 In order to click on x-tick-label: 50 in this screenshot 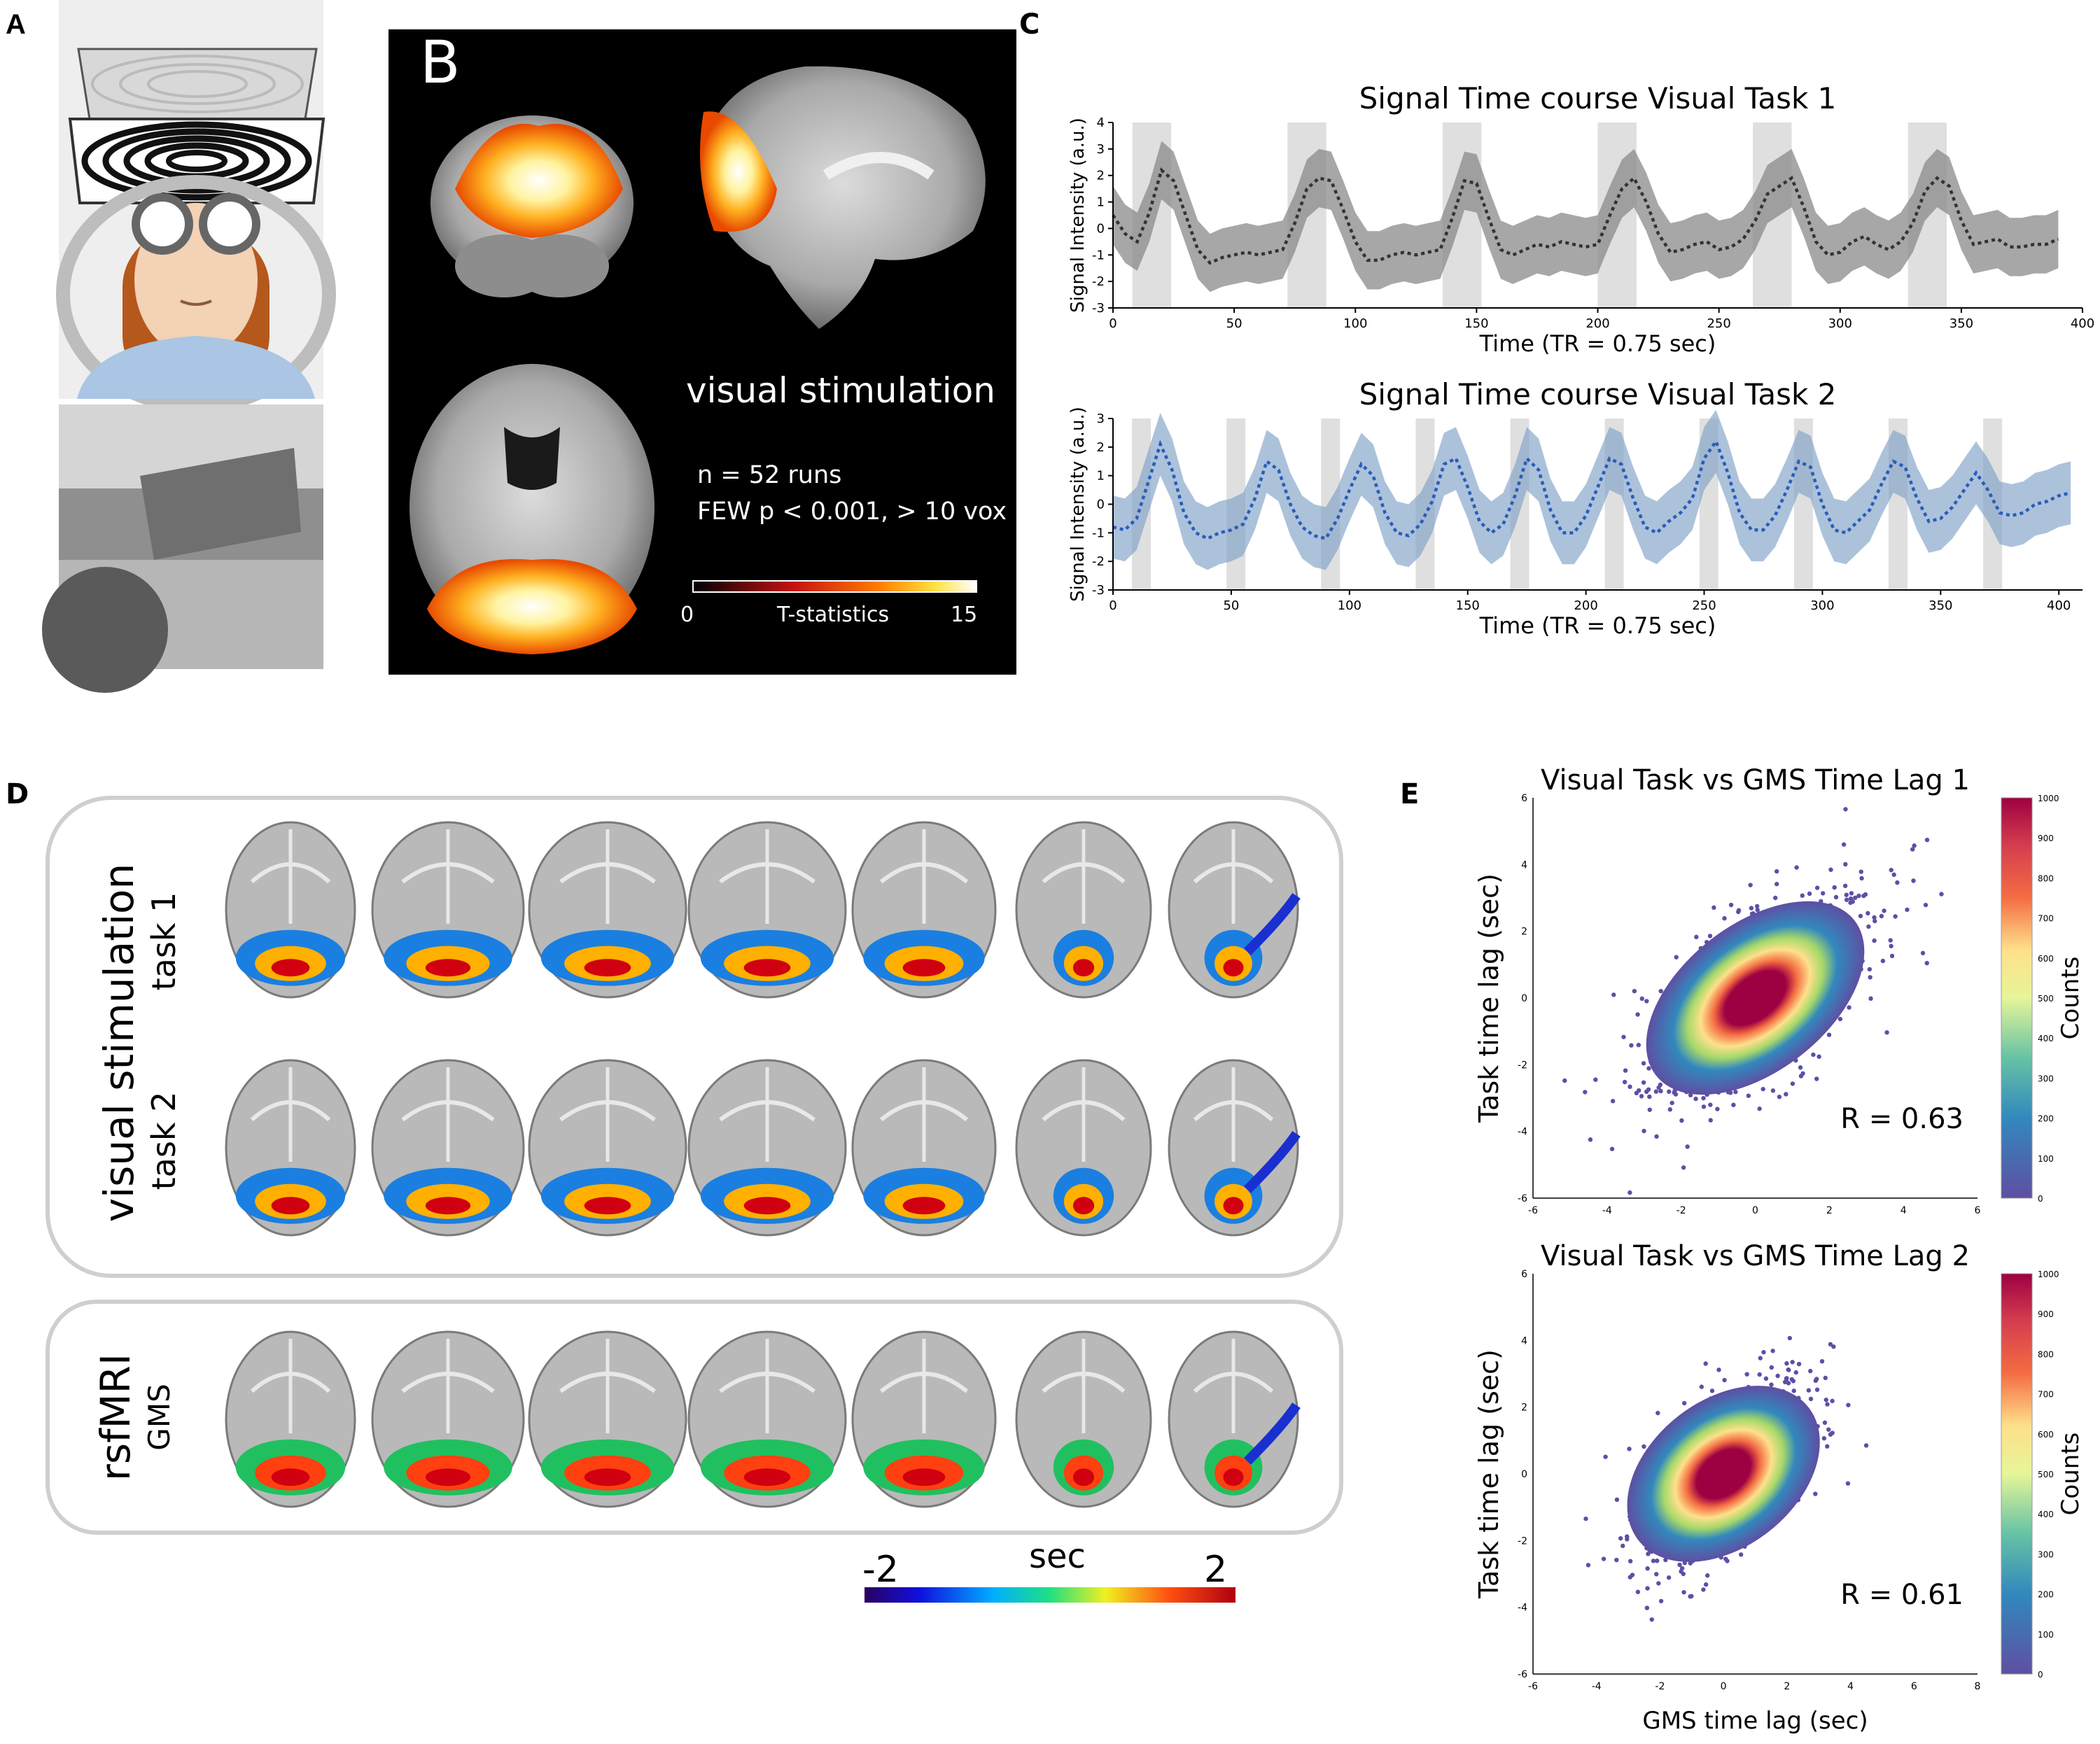, I will do `click(1231, 605)`.